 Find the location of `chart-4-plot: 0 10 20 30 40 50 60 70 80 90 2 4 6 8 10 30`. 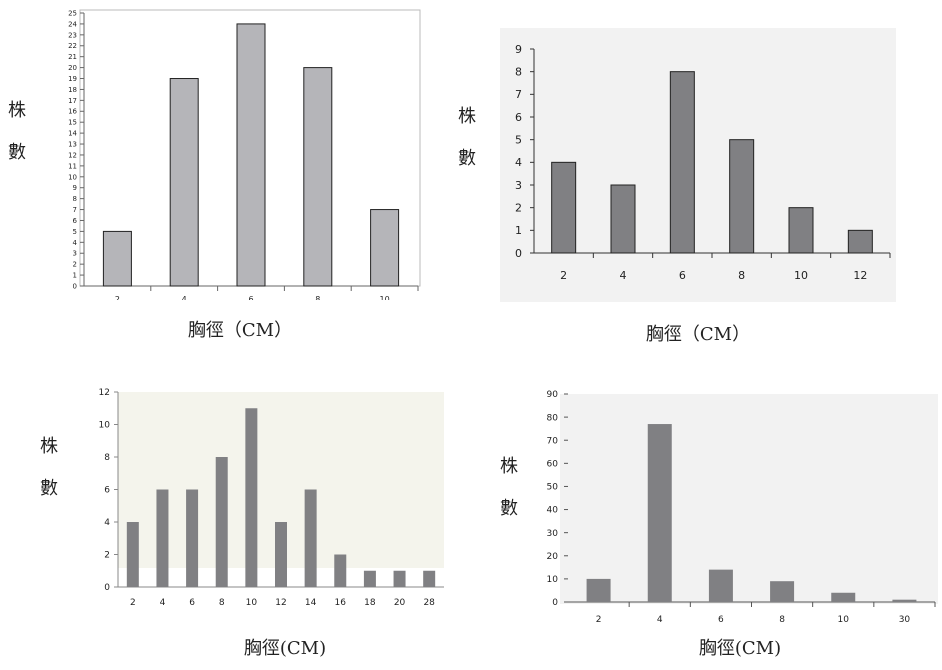

chart-4-plot: 0 10 20 30 40 50 60 70 80 90 2 4 6 8 10 30 is located at coordinates (742, 507).